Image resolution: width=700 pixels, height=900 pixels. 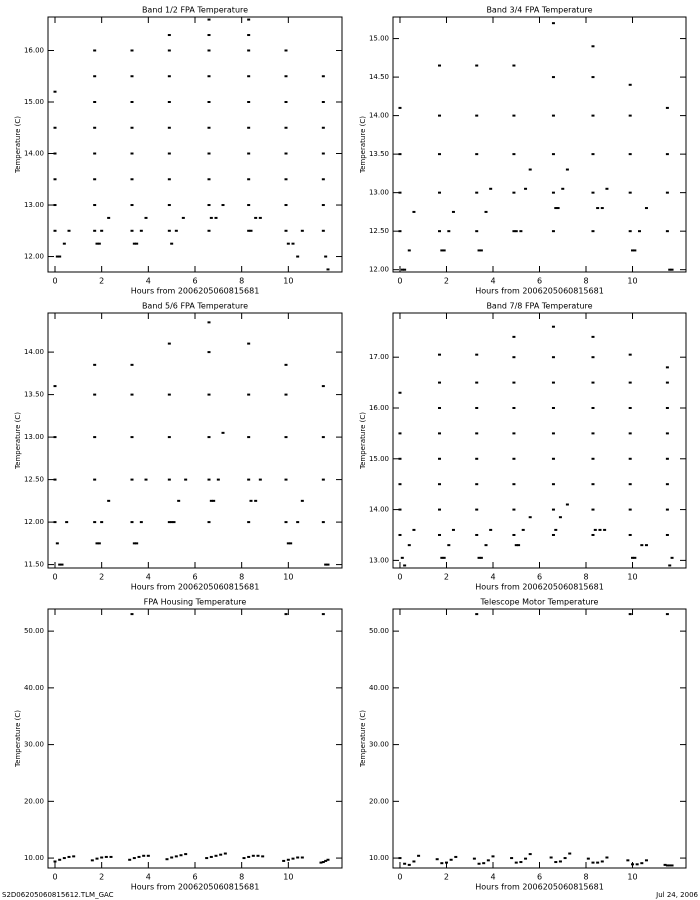 What do you see at coordinates (34, 688) in the screenshot?
I see `y-tick-label: 40.00` at bounding box center [34, 688].